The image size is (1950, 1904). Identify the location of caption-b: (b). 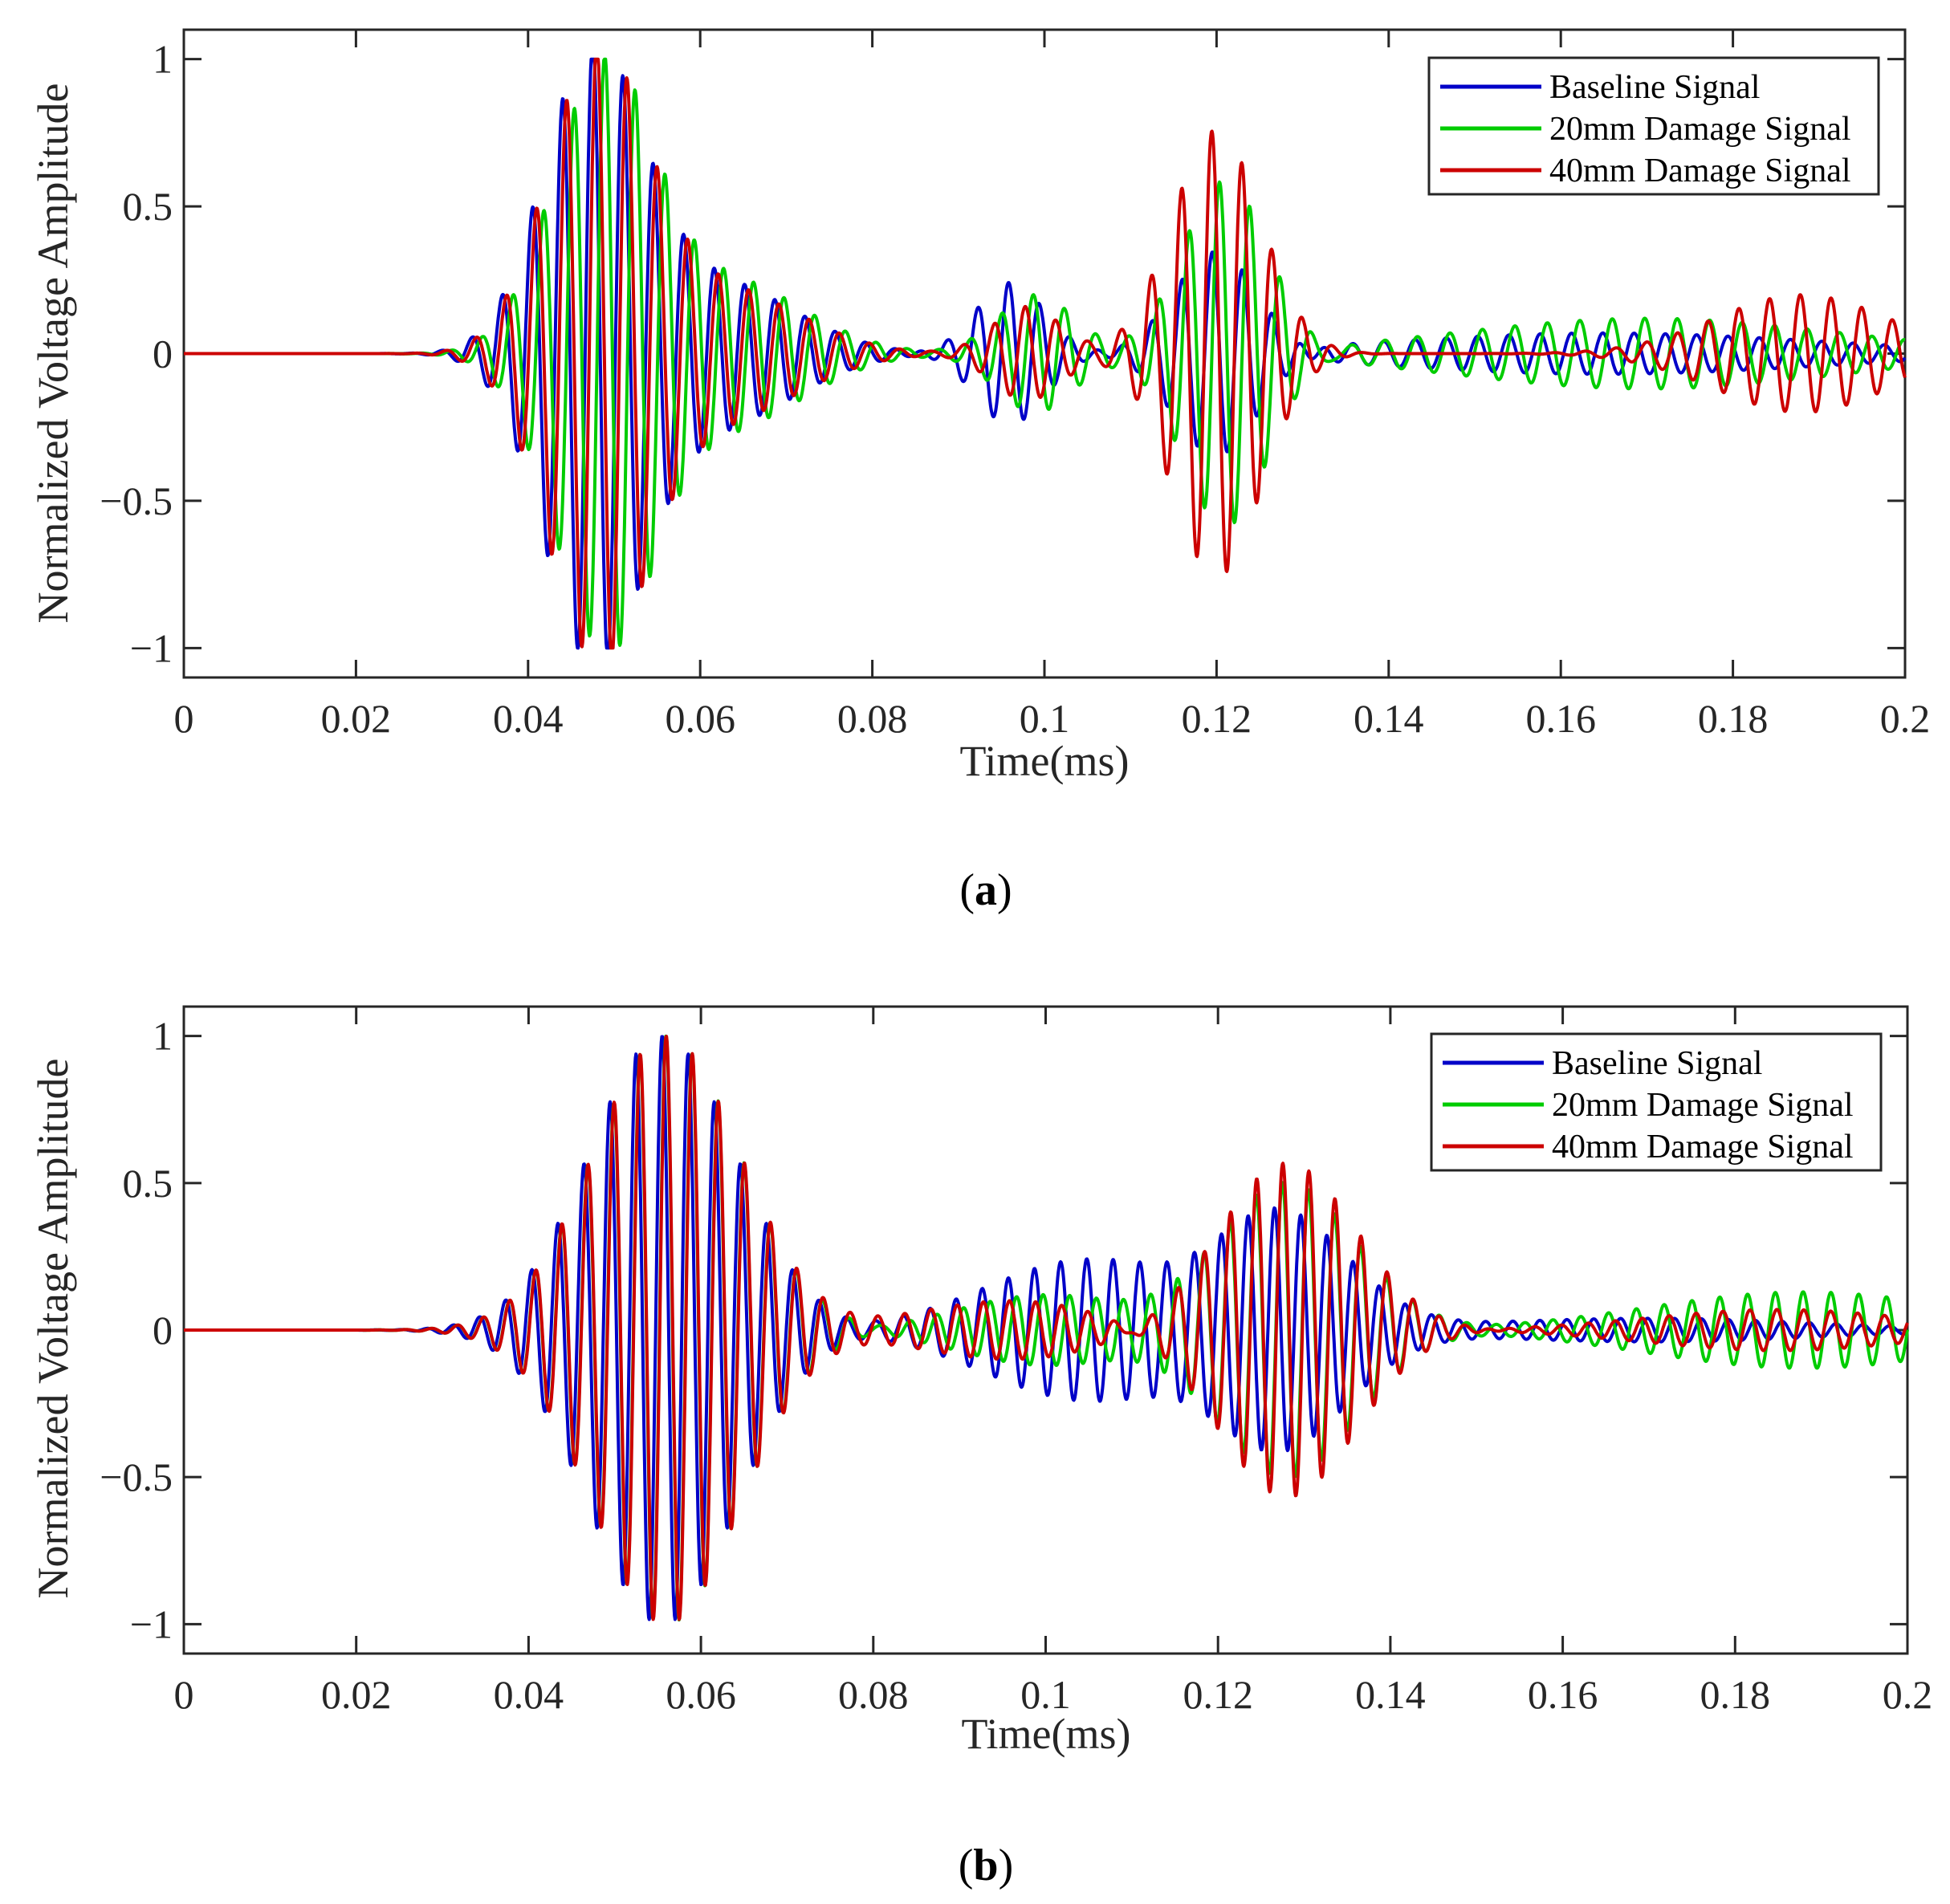
(986, 1865).